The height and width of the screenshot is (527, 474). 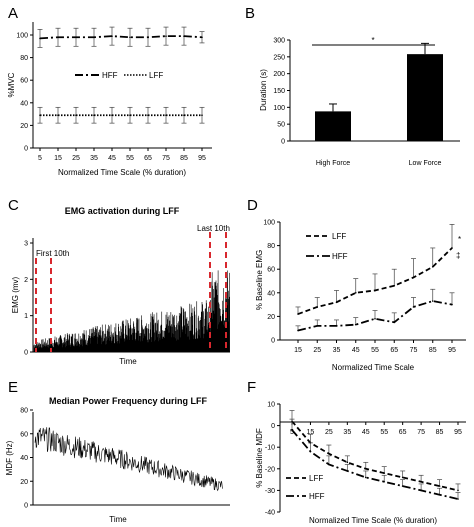 What do you see at coordinates (281, 125) in the screenshot?
I see `panel-b-ytick-label: 50` at bounding box center [281, 125].